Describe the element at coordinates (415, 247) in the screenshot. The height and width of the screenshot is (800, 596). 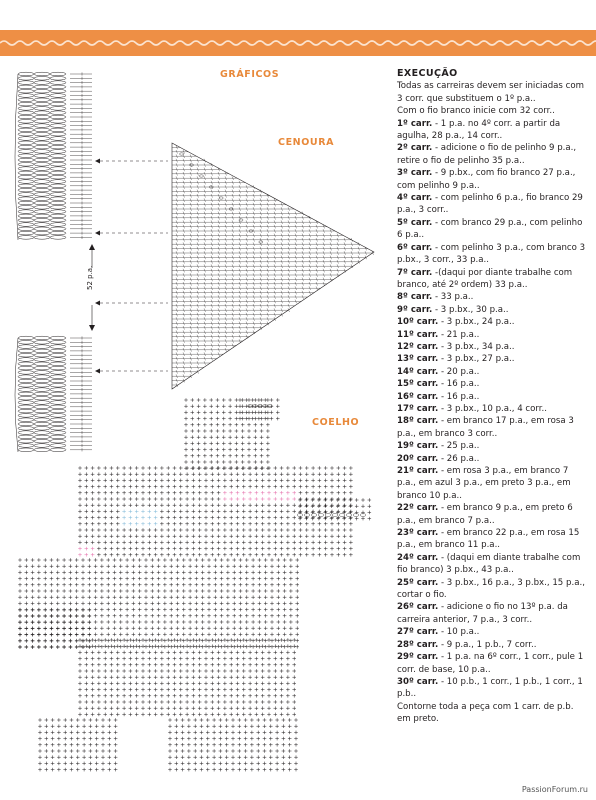
I see `instruction-row-label: 6º carr.` at that location.